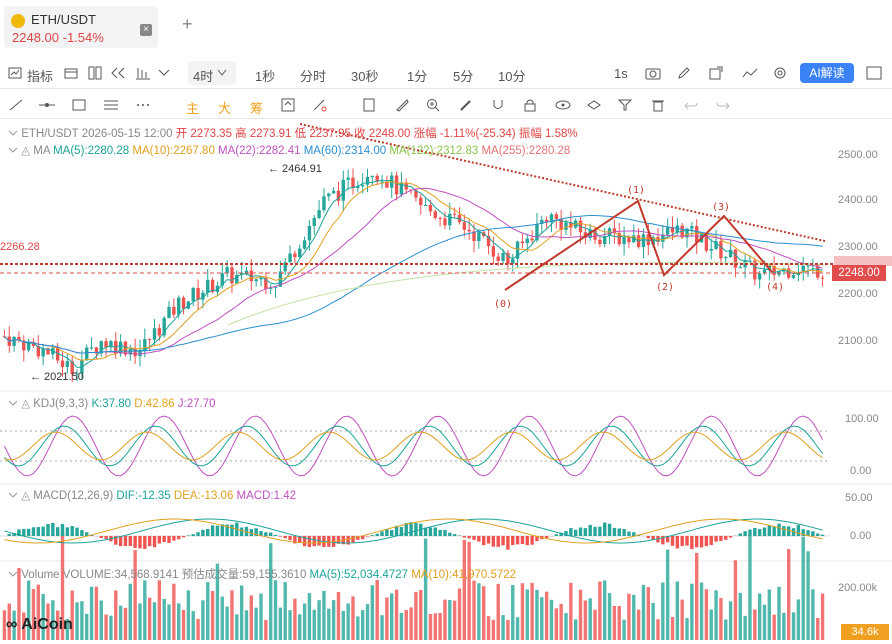 This screenshot has height=644, width=892. Describe the element at coordinates (288, 105) in the screenshot. I see `sync-icon` at that location.